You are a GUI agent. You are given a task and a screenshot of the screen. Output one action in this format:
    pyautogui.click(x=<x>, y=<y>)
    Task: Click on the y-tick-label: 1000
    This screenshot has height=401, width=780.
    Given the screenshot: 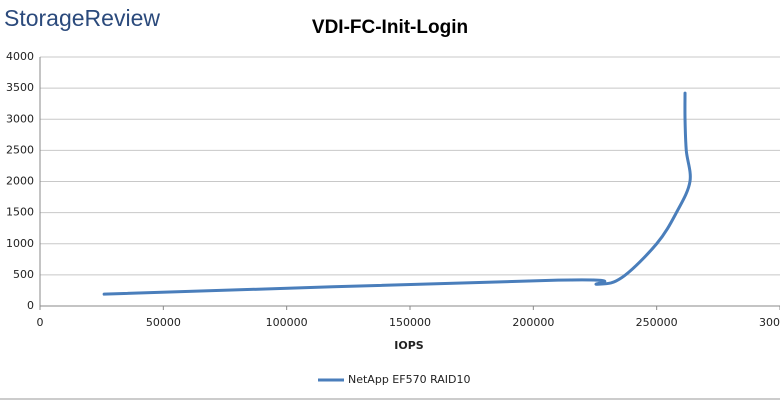 What is the action you would take?
    pyautogui.click(x=20, y=243)
    